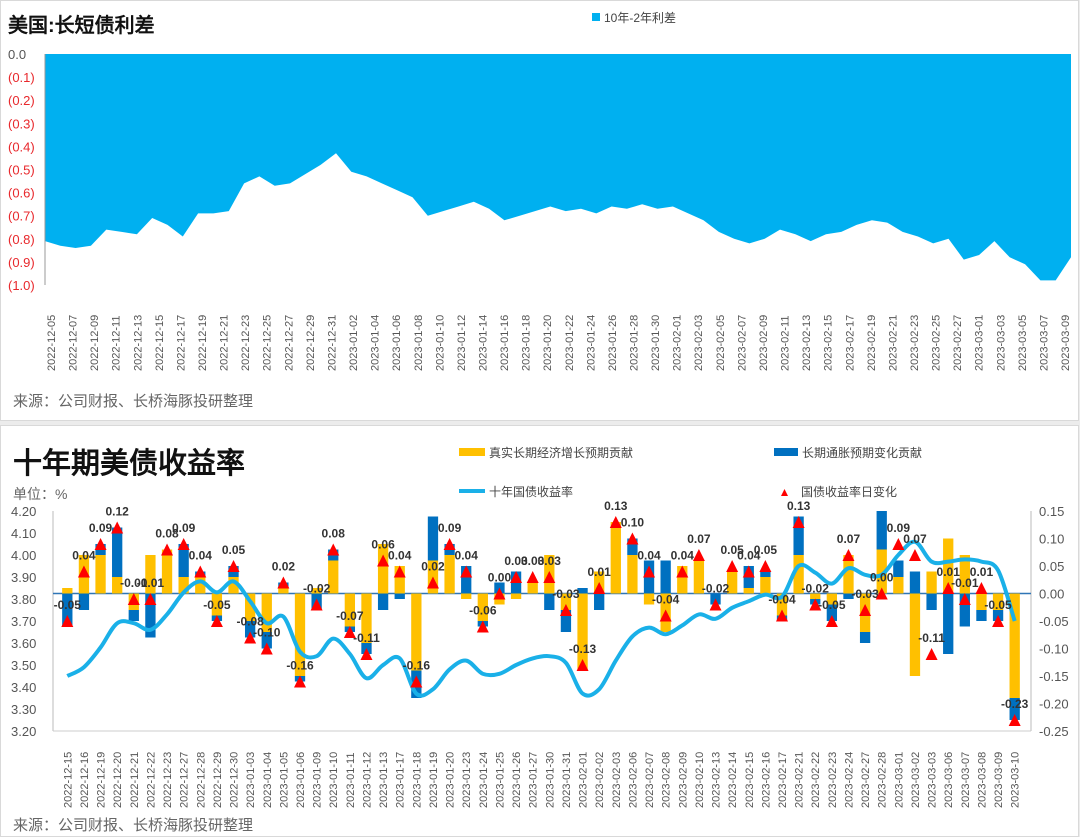 The height and width of the screenshot is (837, 1080). What do you see at coordinates (117, 343) in the screenshot?
I see `x-tick: 2022-12-11` at bounding box center [117, 343].